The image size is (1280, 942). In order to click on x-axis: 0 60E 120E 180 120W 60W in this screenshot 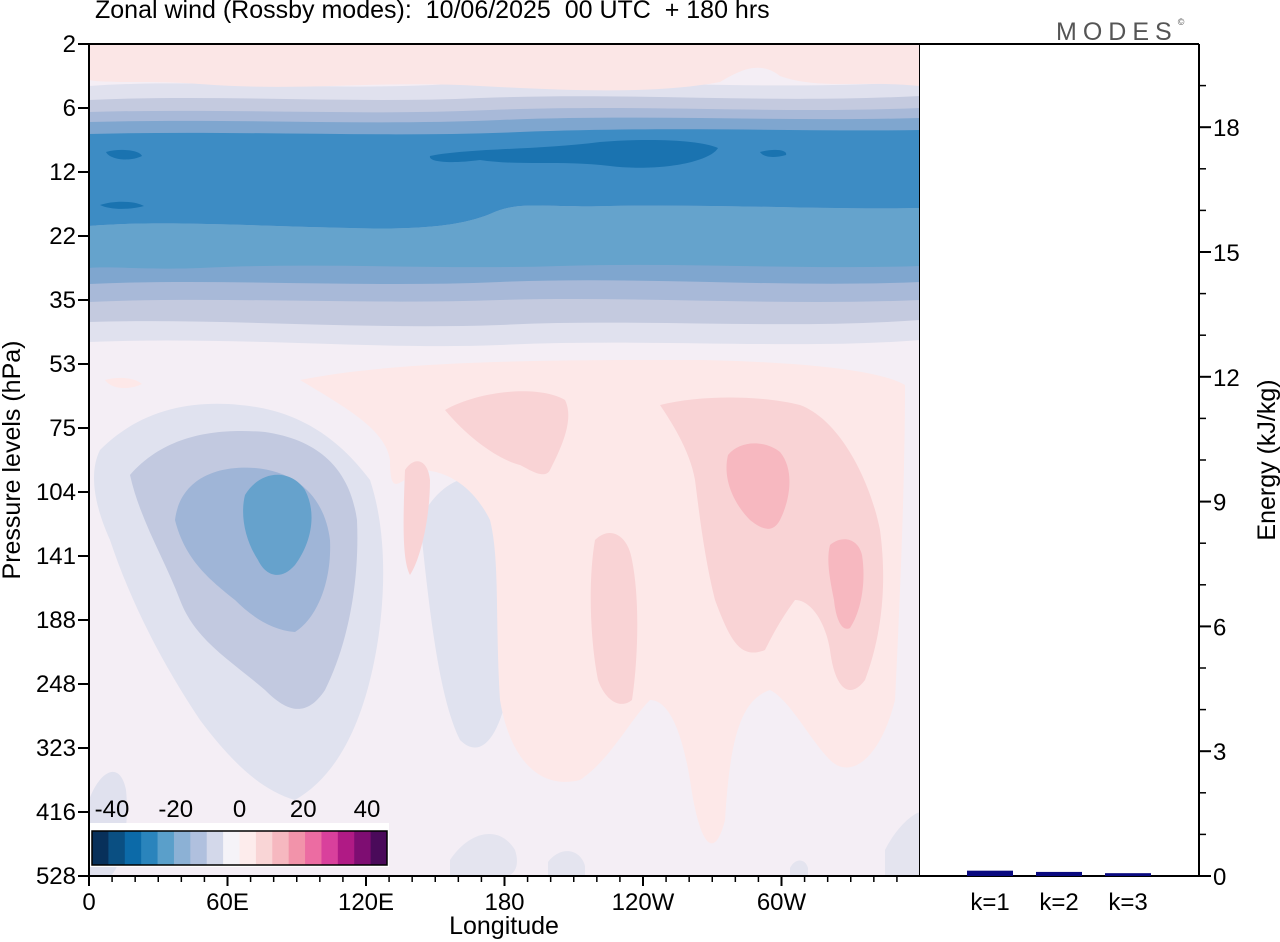, I will do `click(490, 896)`.